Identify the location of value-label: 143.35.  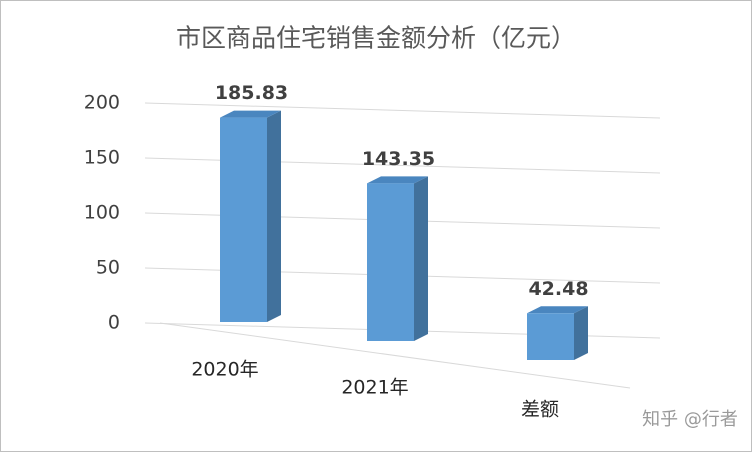
(398, 159).